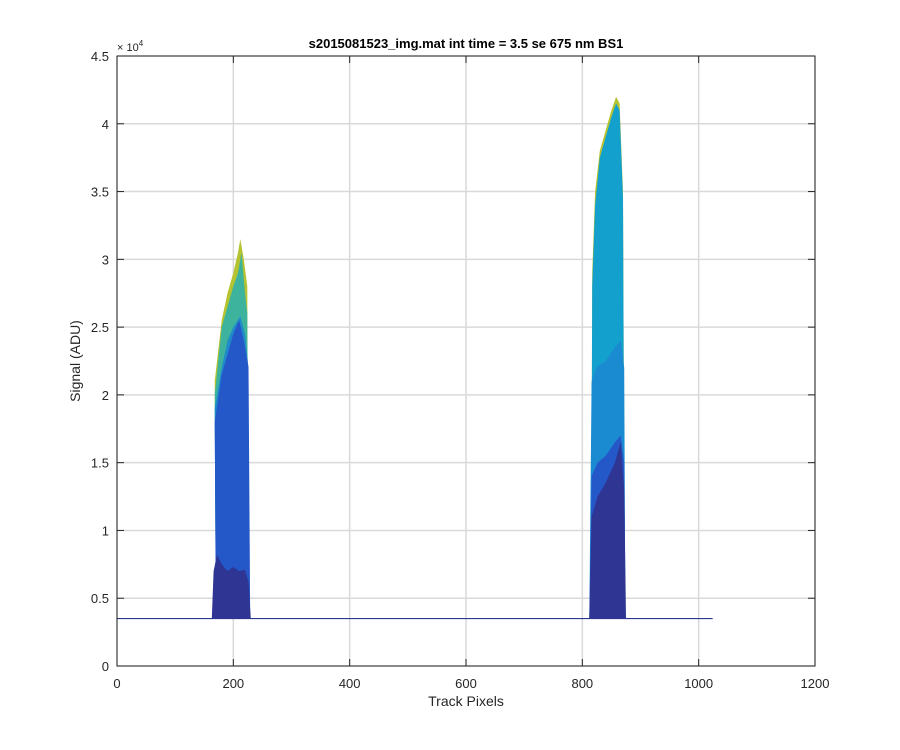 Image resolution: width=900 pixels, height=750 pixels. Describe the element at coordinates (233, 683) in the screenshot. I see `x-tick-label: 200` at that location.